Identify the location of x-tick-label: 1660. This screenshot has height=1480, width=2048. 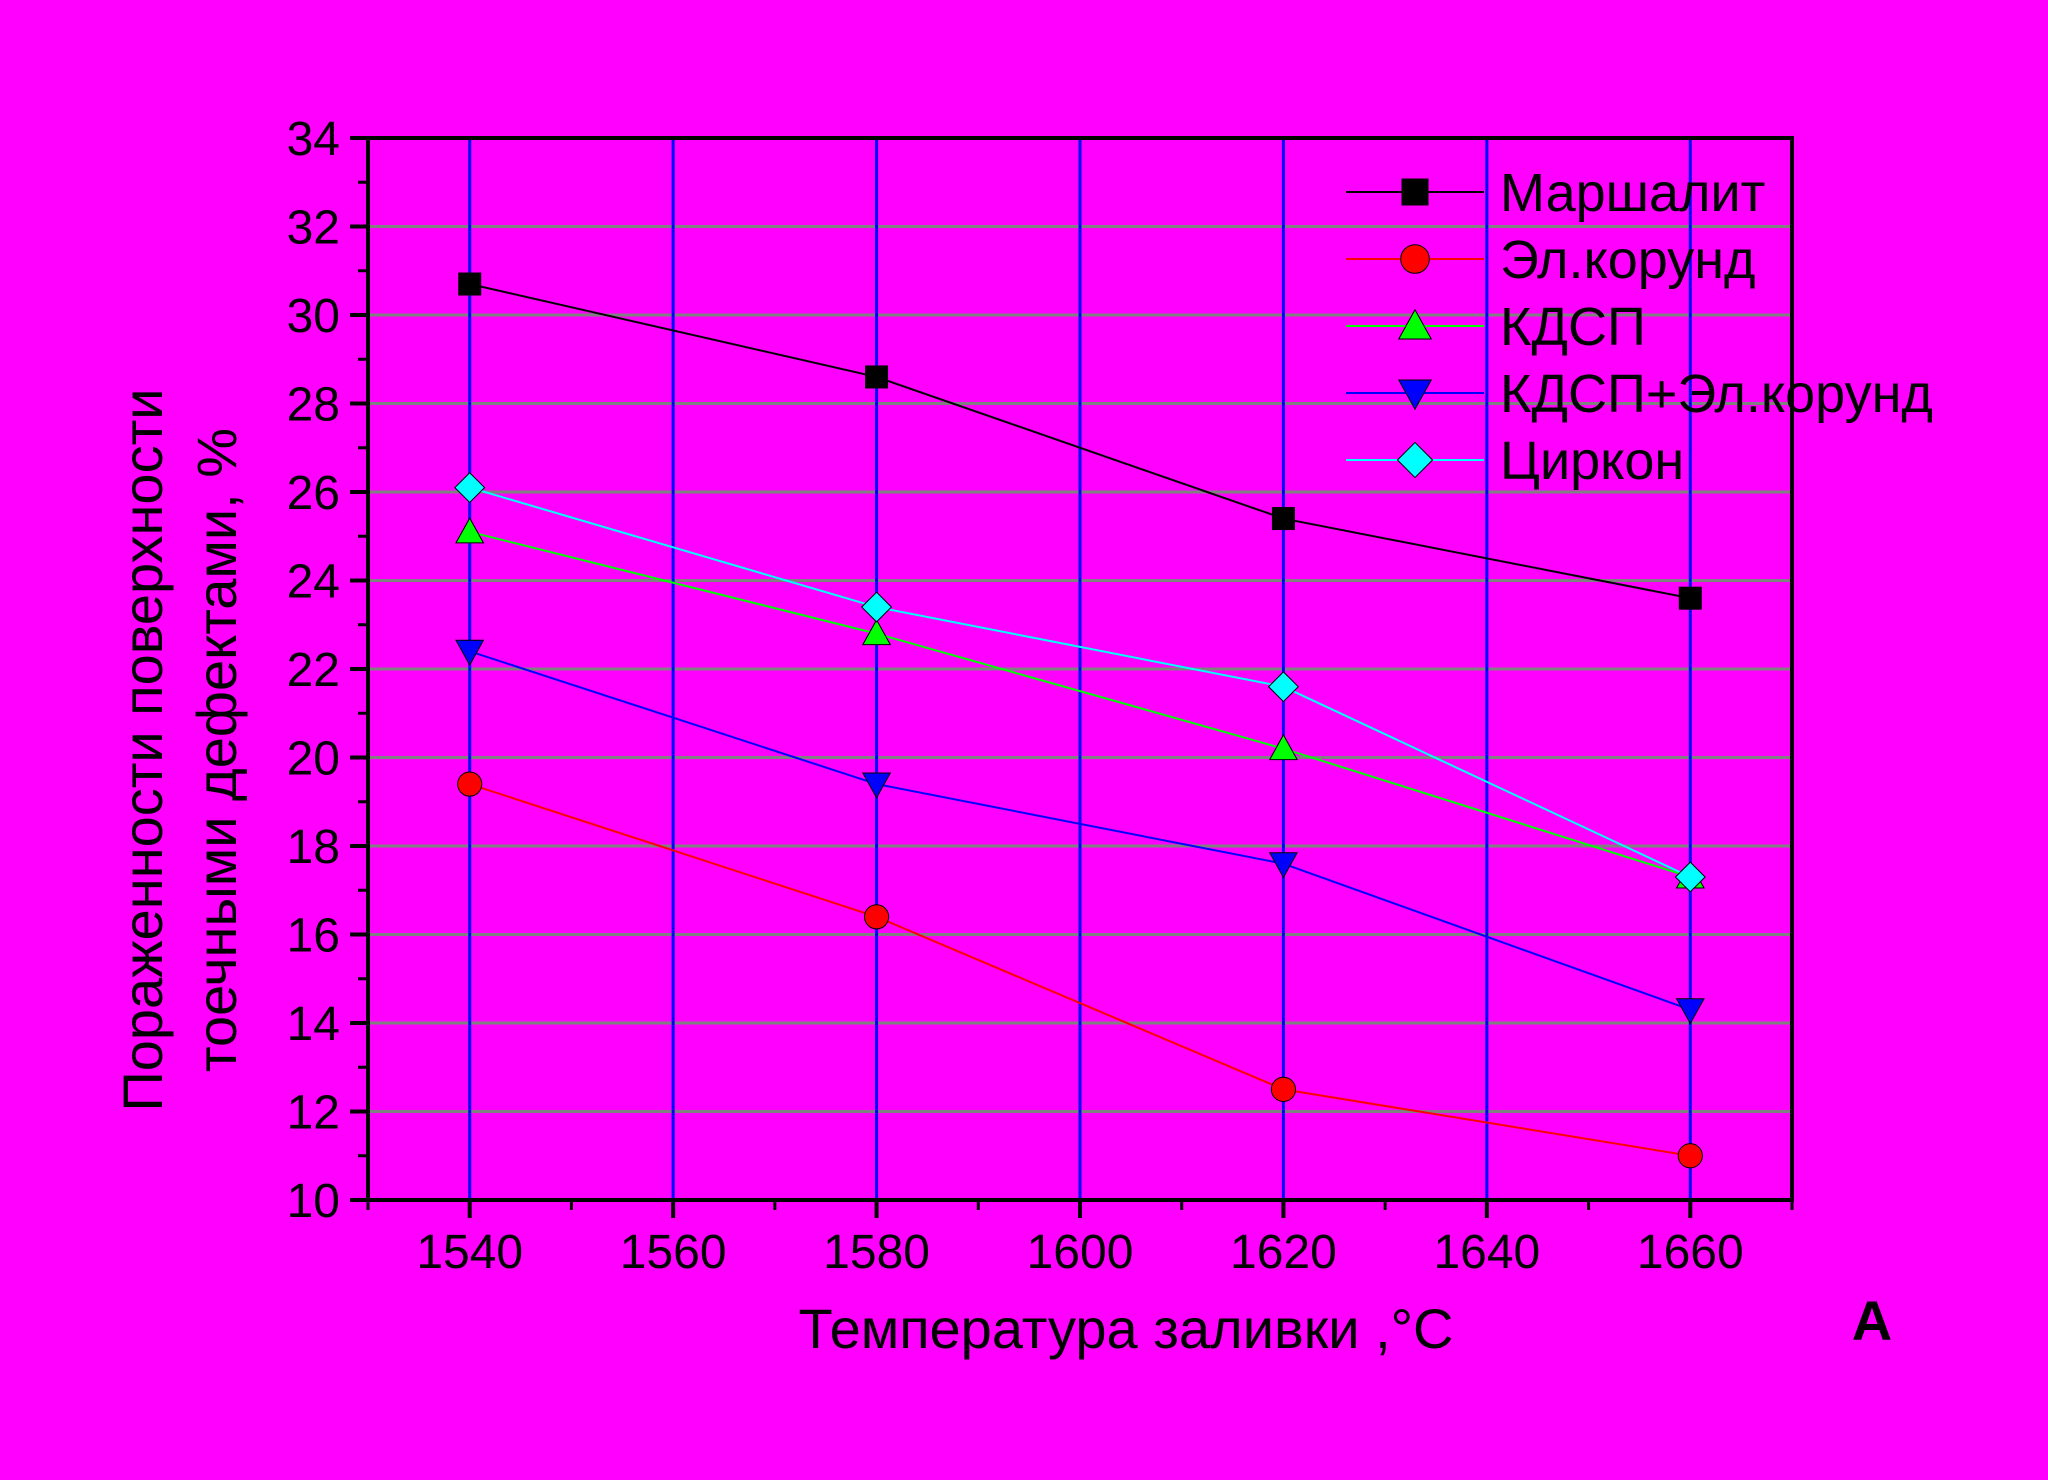
(1690, 1252).